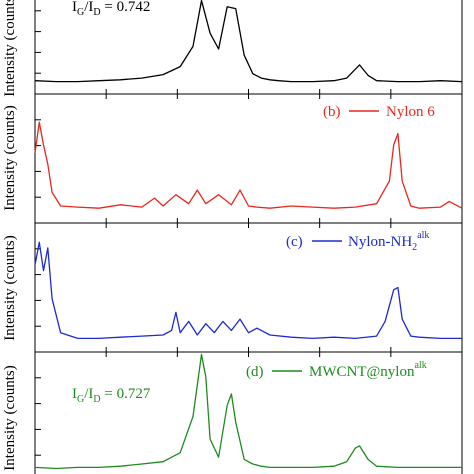  Describe the element at coordinates (255, 372) in the screenshot. I see `legend-letter-d: (d)` at that location.